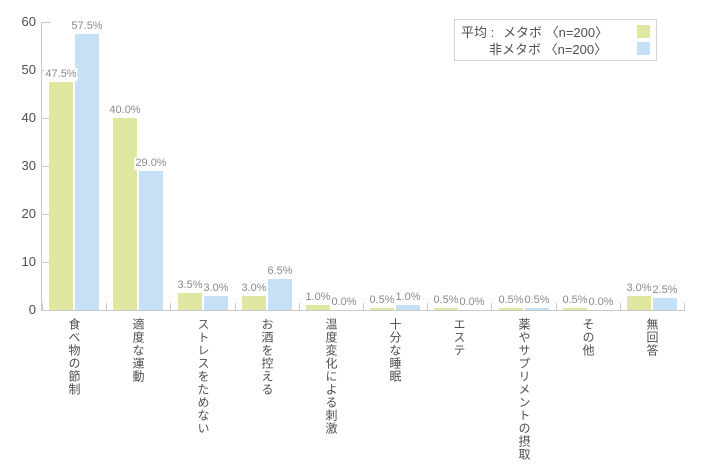  What do you see at coordinates (643, 48) in the screenshot?
I see `legend-swatch-non-metabo` at bounding box center [643, 48].